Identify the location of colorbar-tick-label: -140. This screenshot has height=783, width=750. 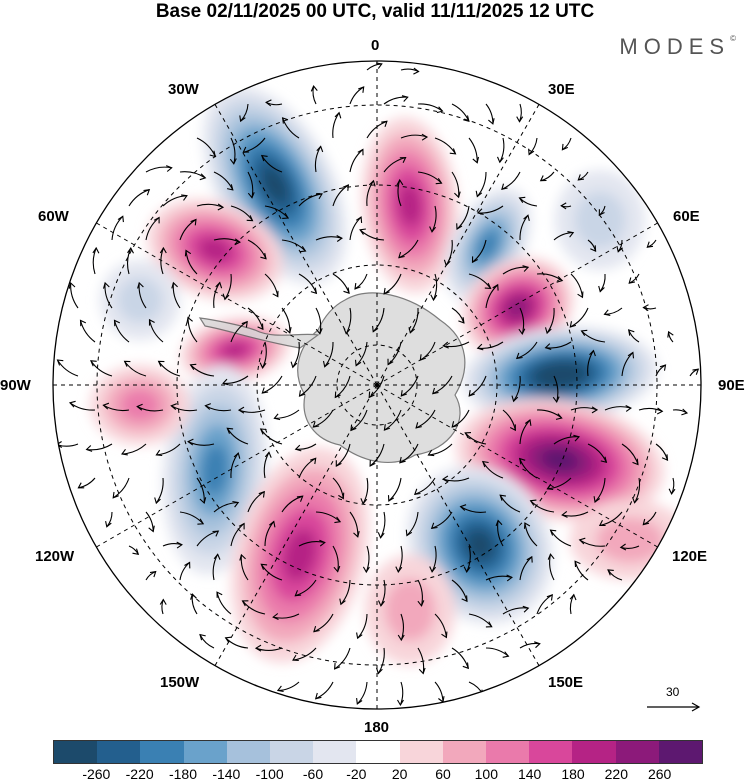
(226, 774).